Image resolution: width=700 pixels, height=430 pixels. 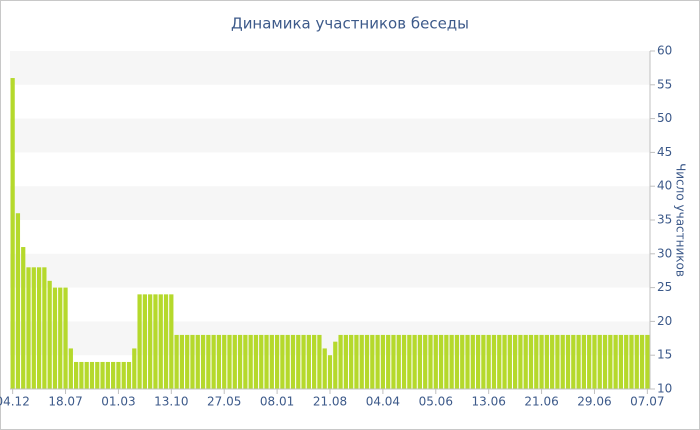 What do you see at coordinates (330, 402) in the screenshot?
I see `x-tick-label: 21.08` at bounding box center [330, 402].